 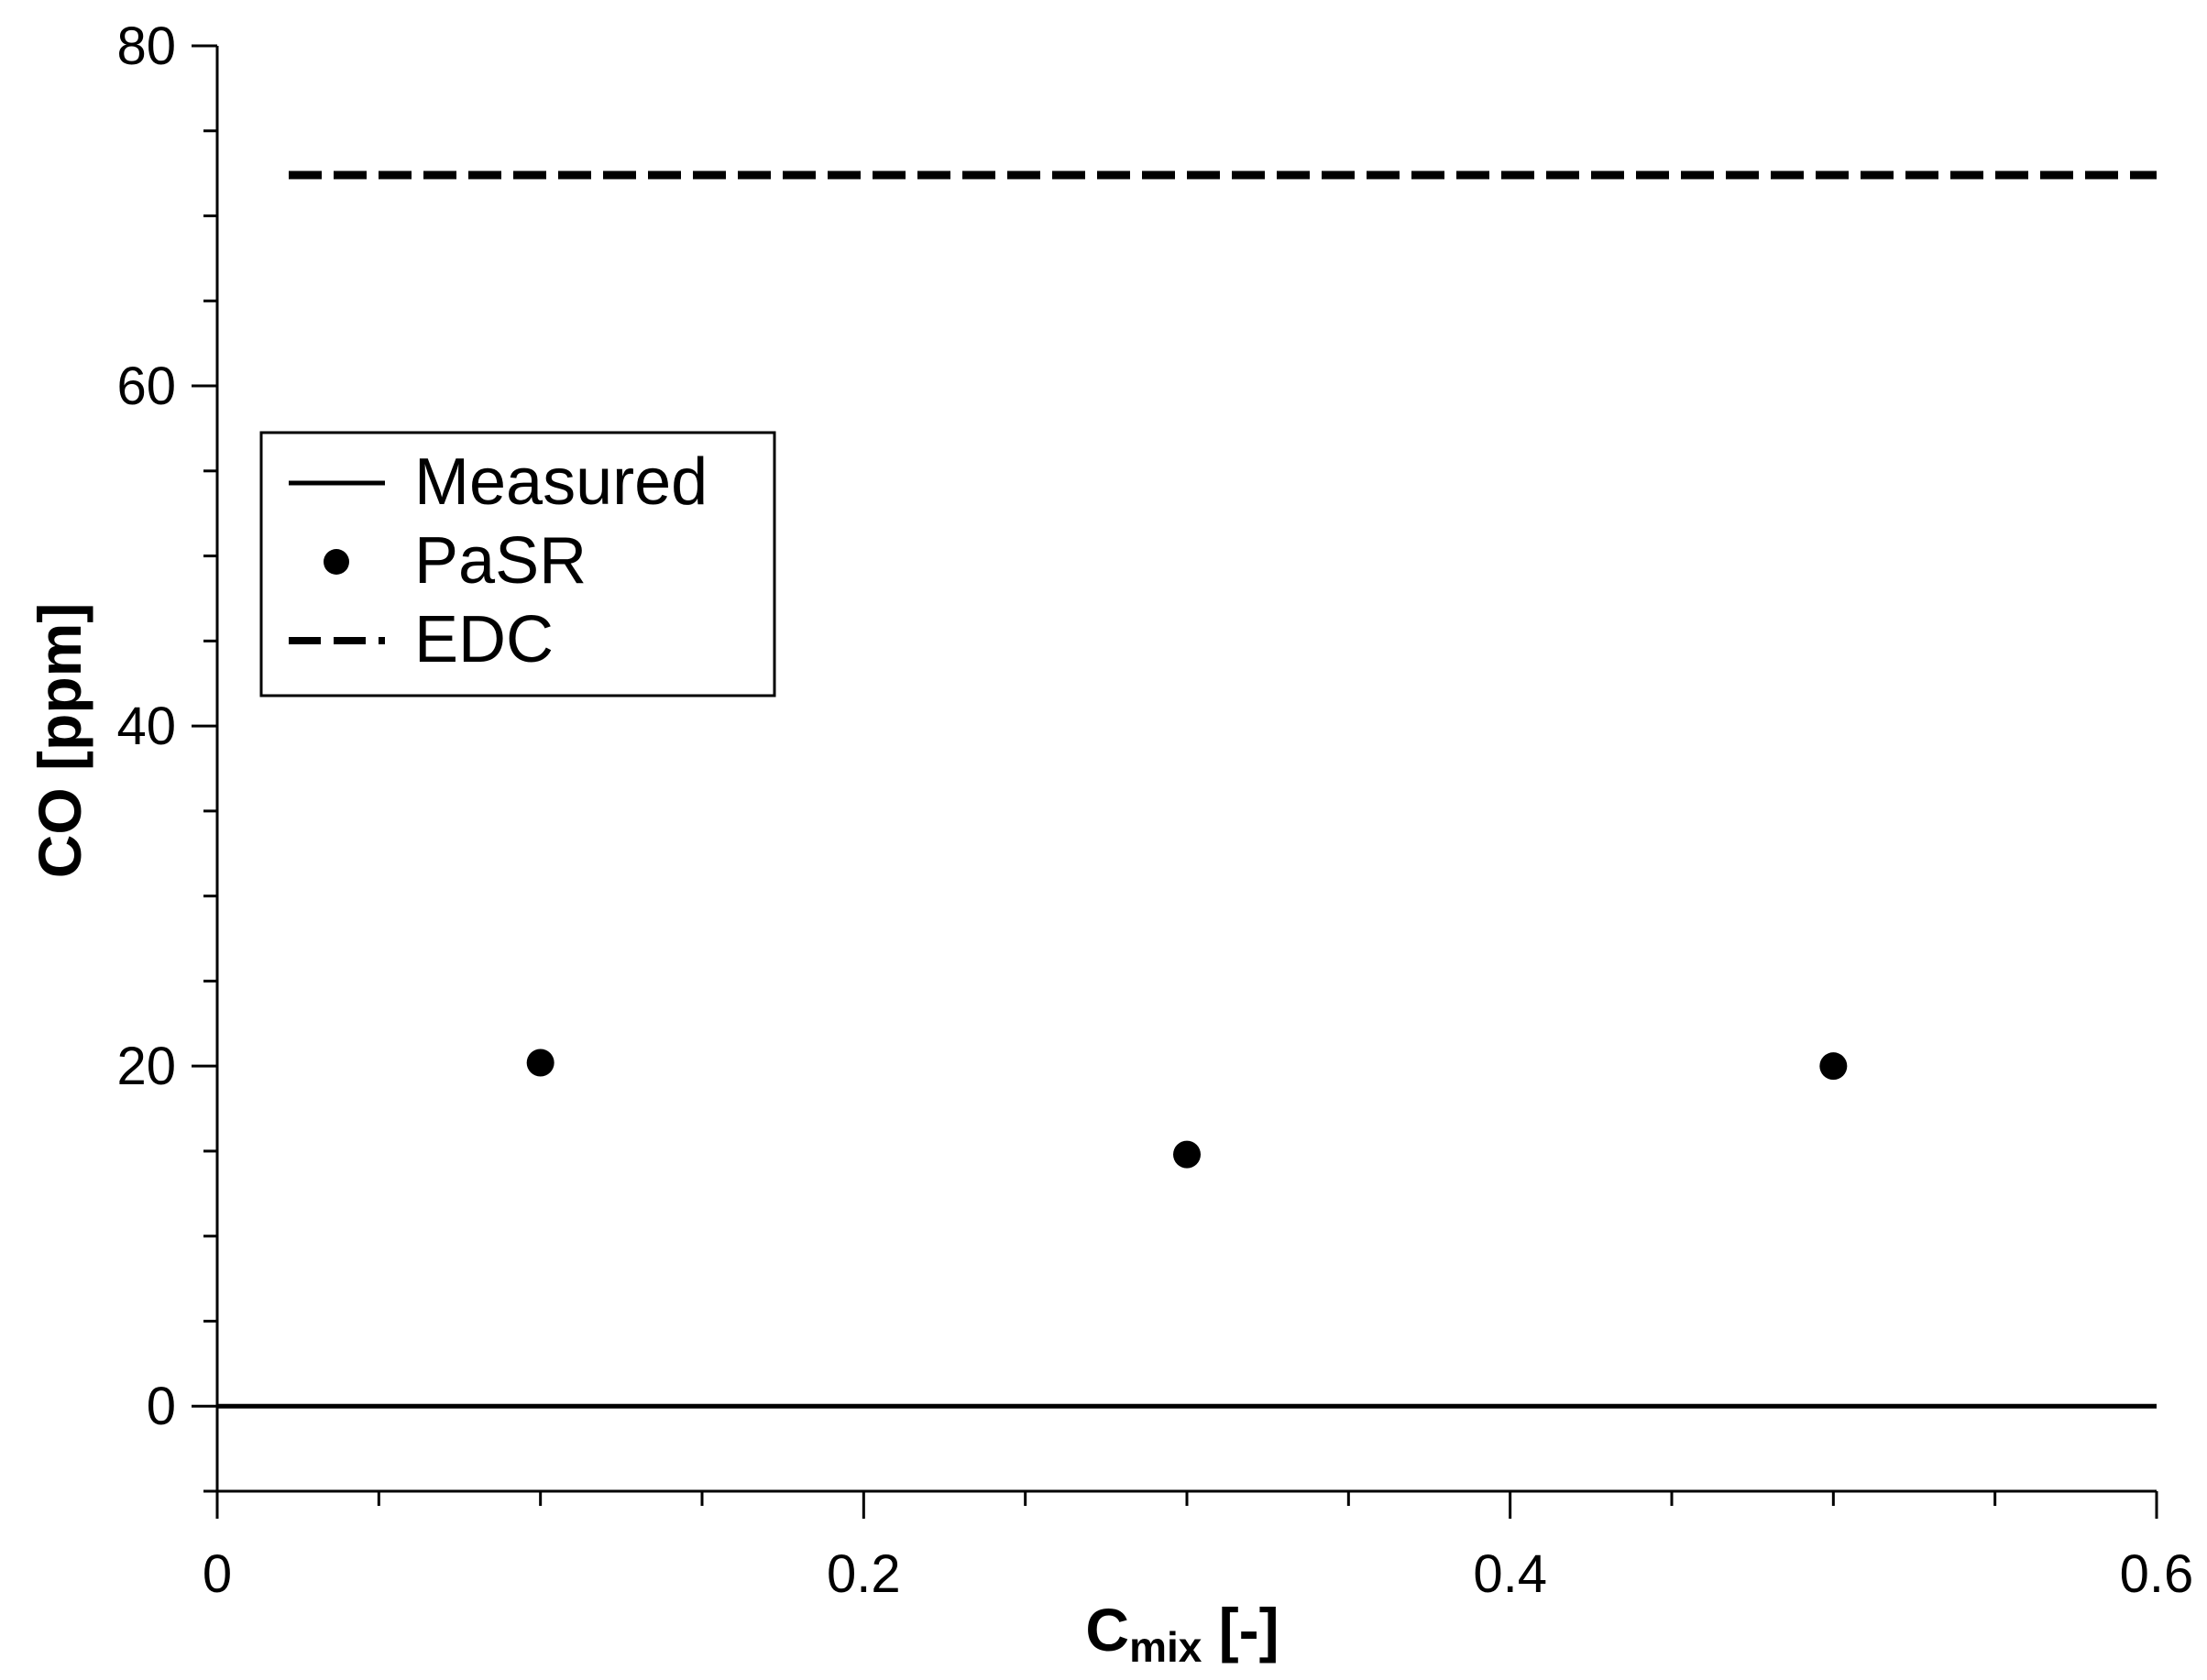 What do you see at coordinates (146, 386) in the screenshot?
I see `y-tick-label: 60` at bounding box center [146, 386].